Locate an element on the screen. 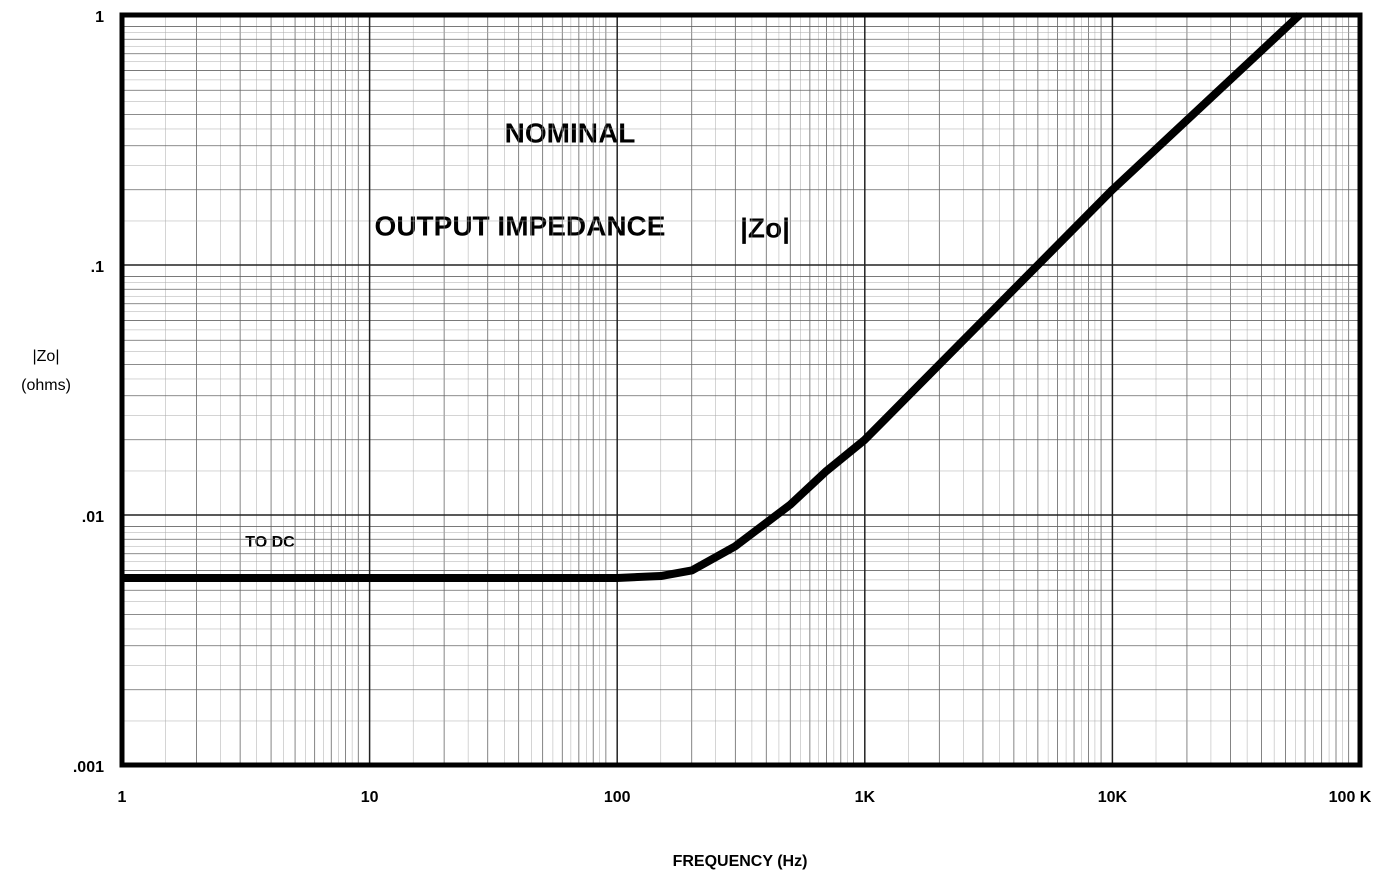  y-tick-label: .1 is located at coordinates (97, 267).